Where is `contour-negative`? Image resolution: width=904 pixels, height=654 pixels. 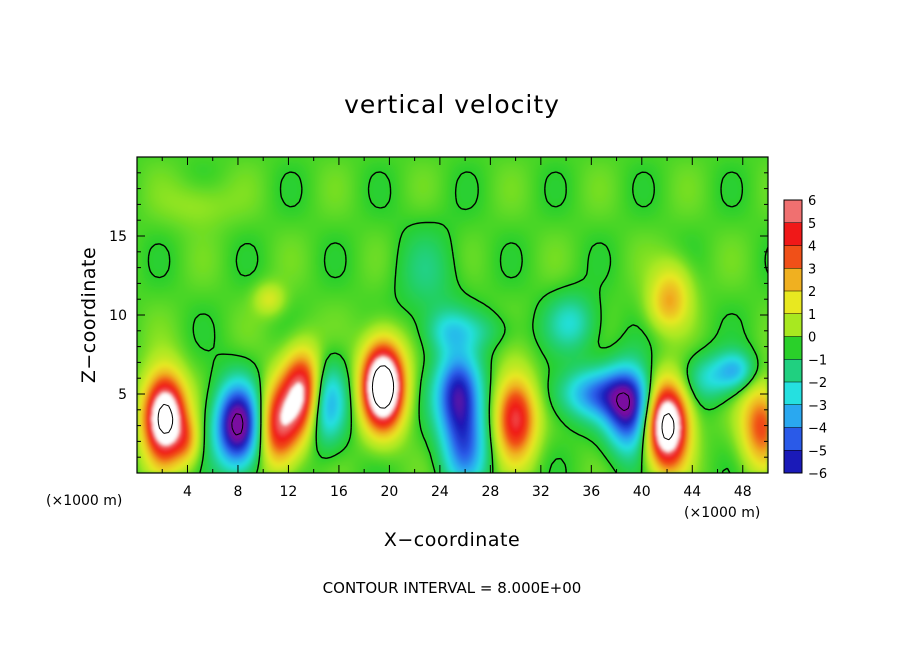
contour-negative is located at coordinates (430, 414).